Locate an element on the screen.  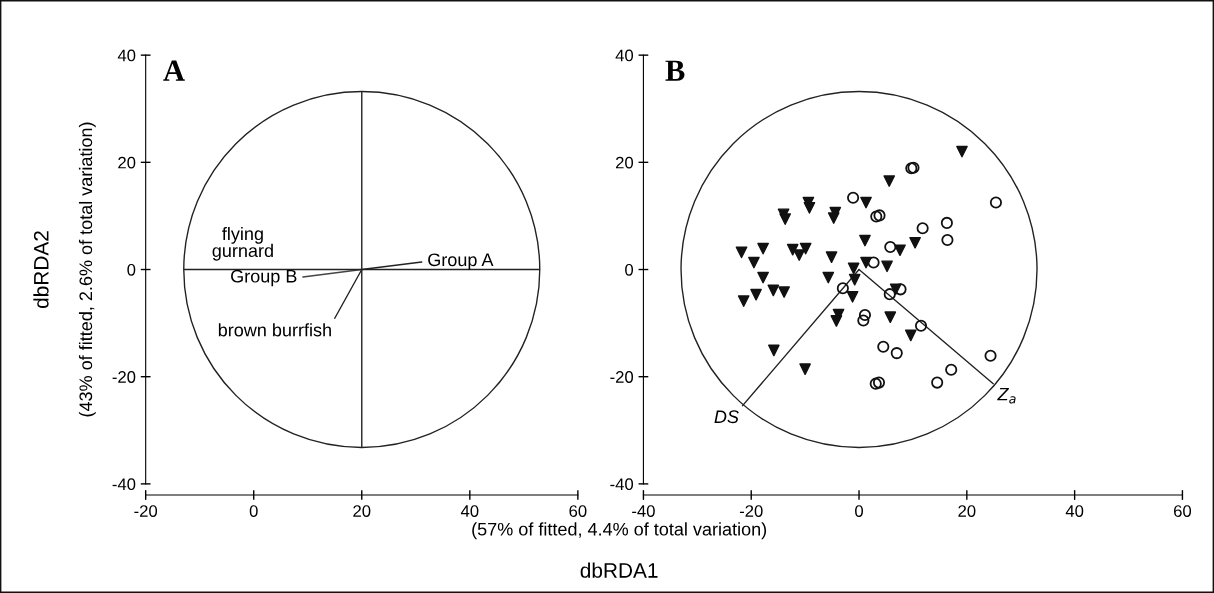
x-tick-label: -40 is located at coordinates (643, 511).